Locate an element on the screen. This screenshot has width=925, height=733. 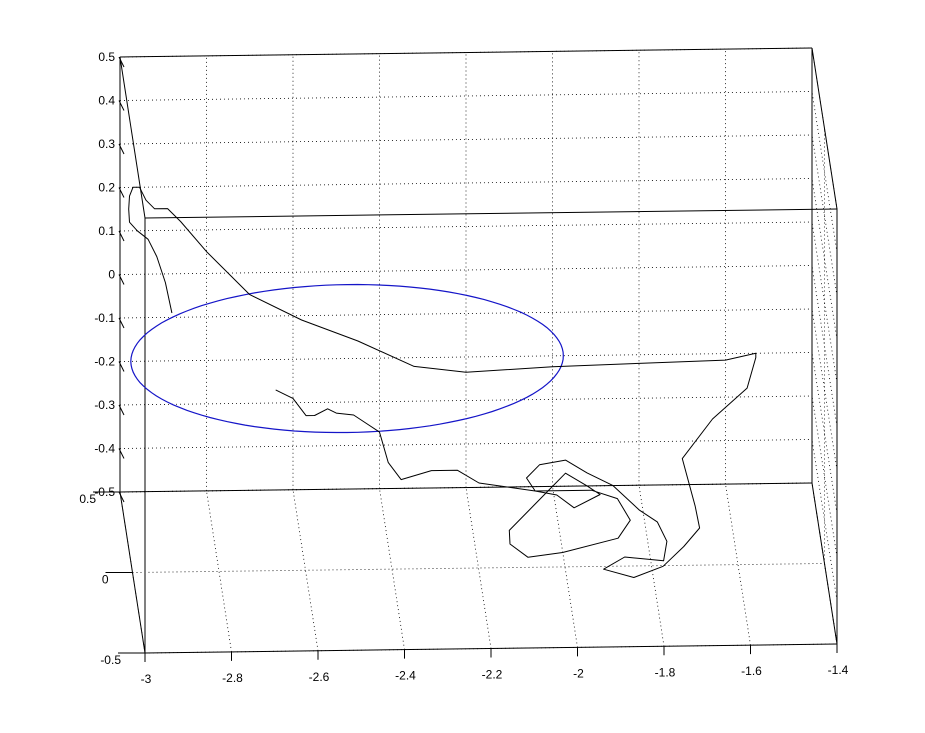
z-tick-label: -0.3 is located at coordinates (104, 405).